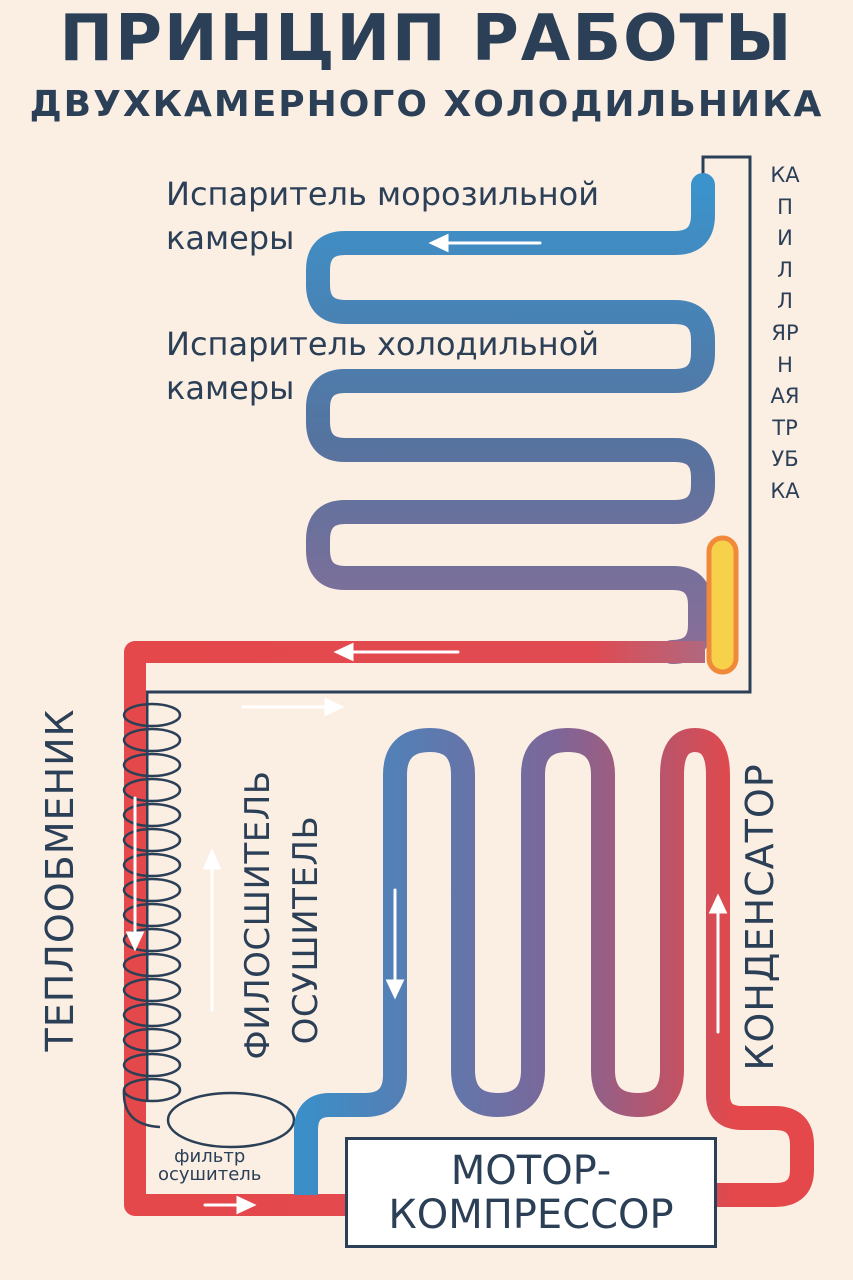 The height and width of the screenshot is (1280, 853). Describe the element at coordinates (210, 1165) in the screenshot. I see `filter-dryer-small-label: фильтр осушитель` at that location.